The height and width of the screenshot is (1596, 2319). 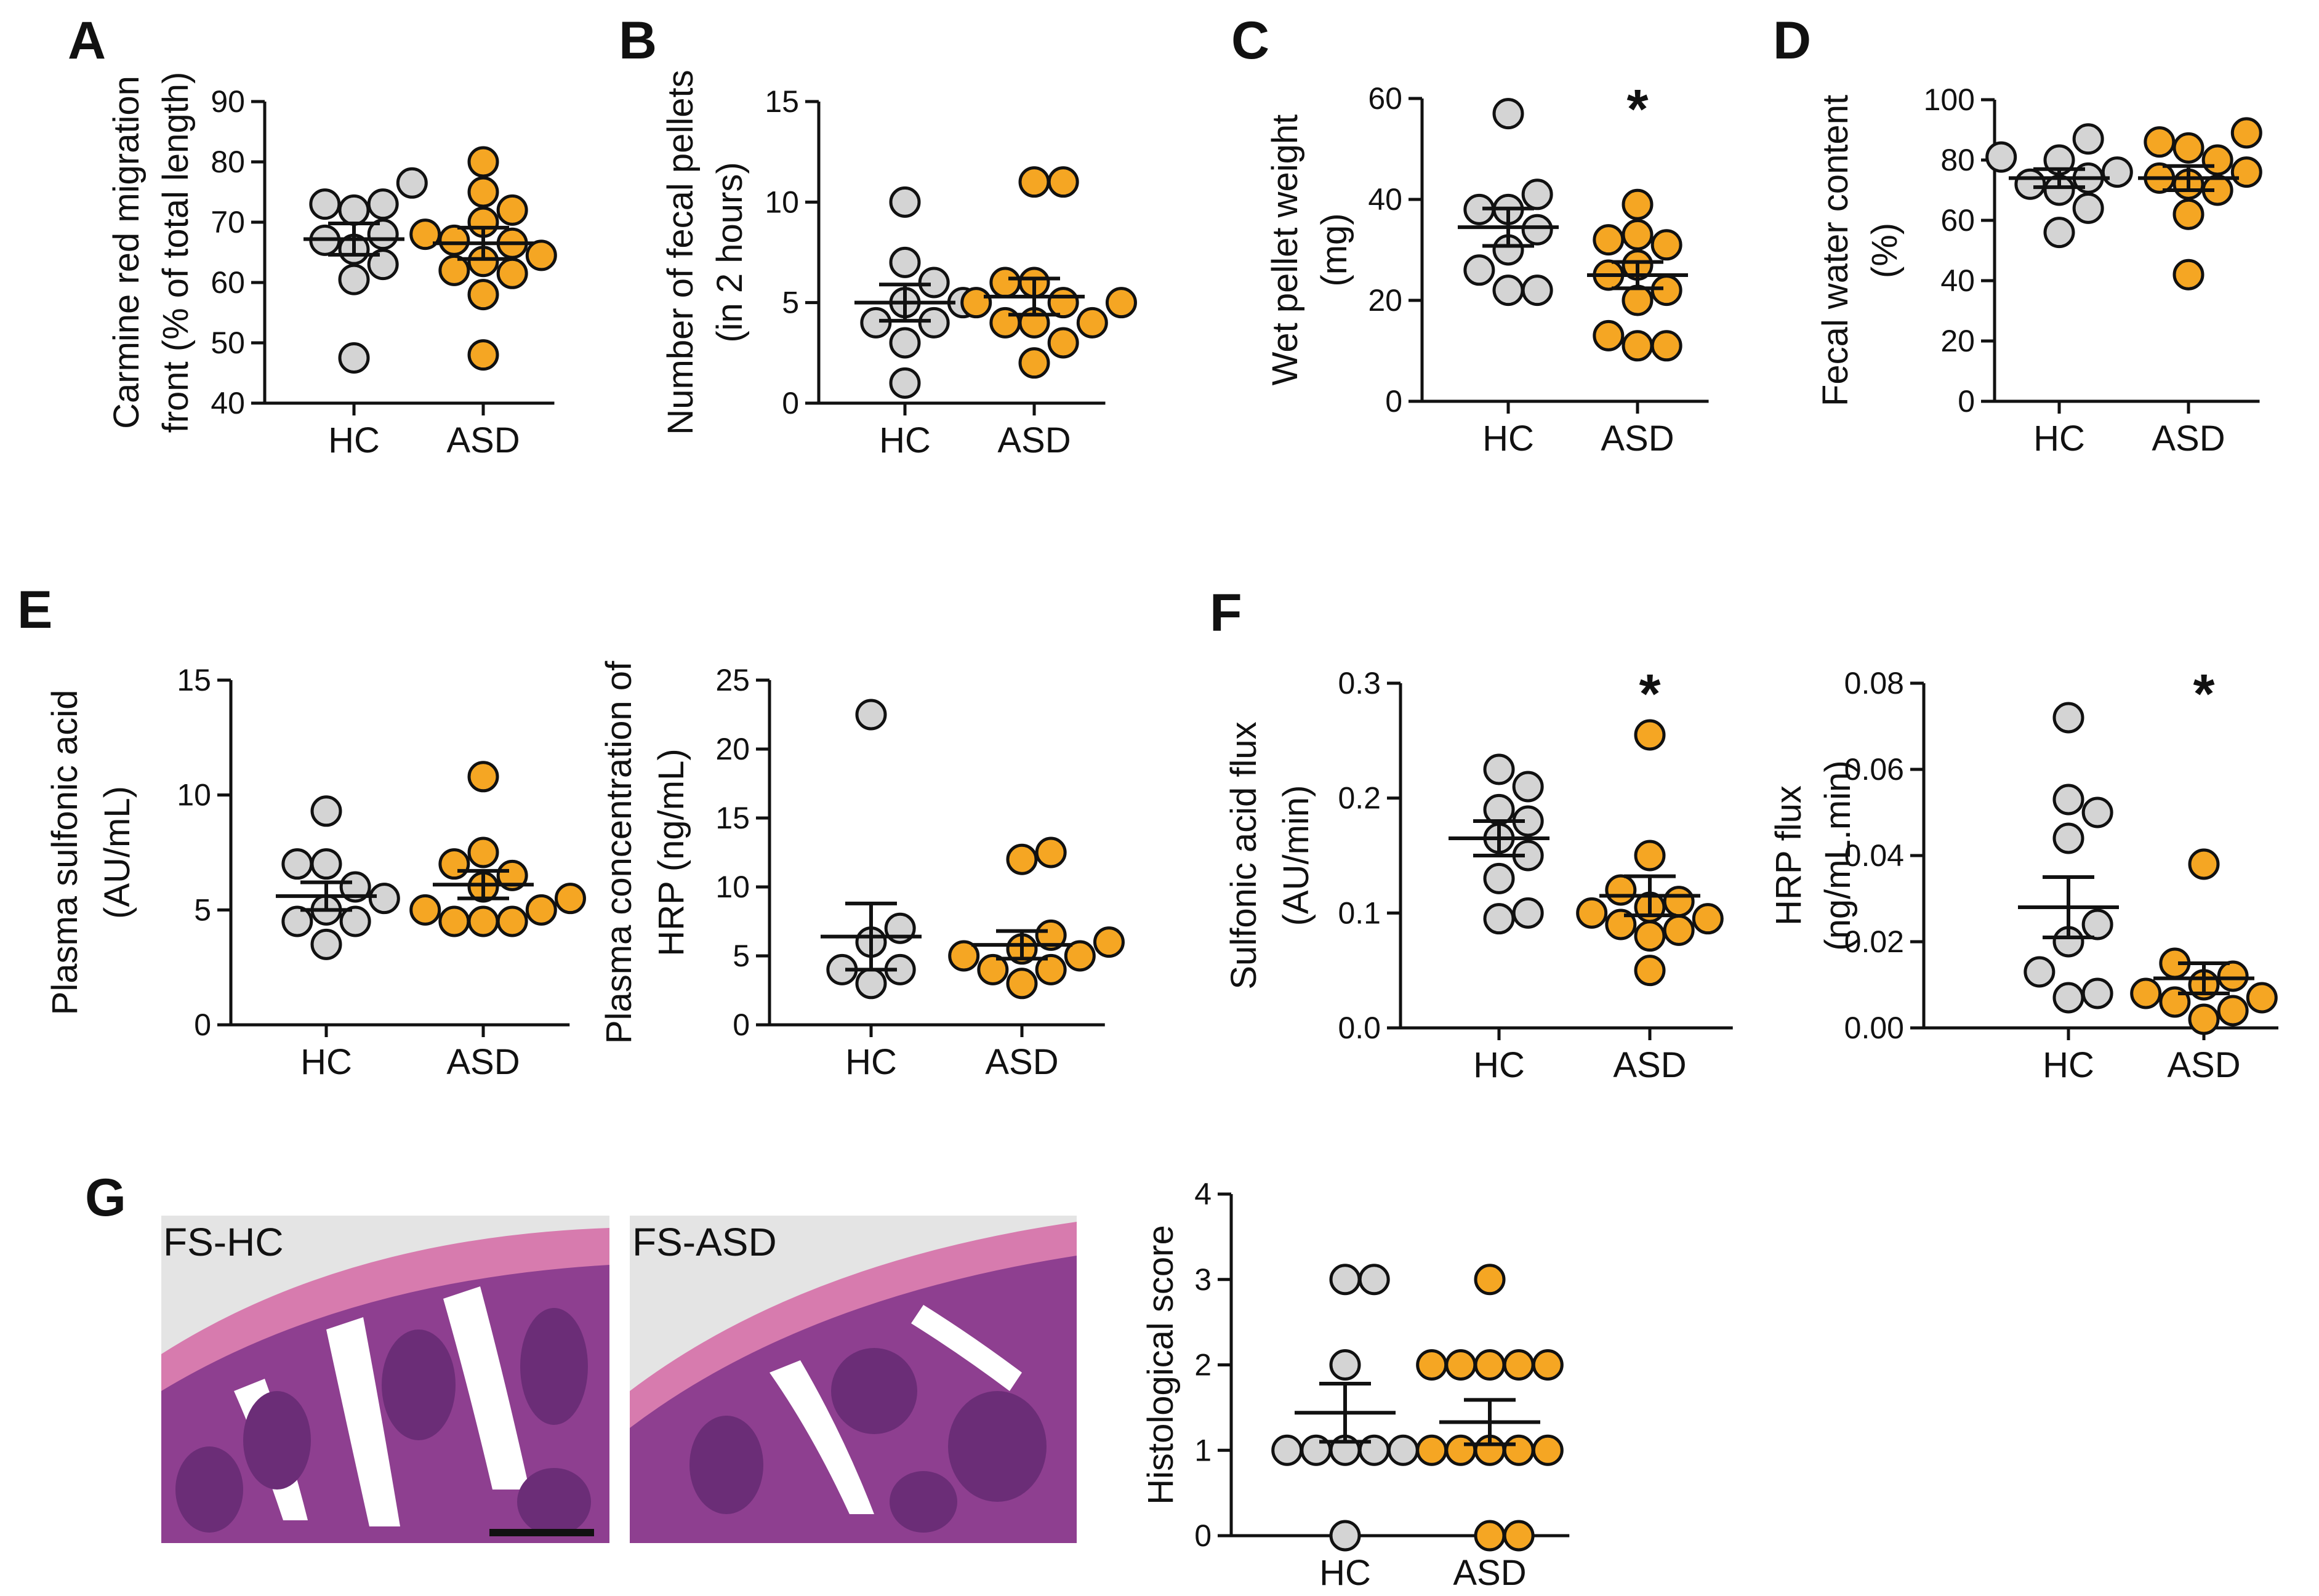 What do you see at coordinates (1359, 798) in the screenshot?
I see `y-tick-label: 0.2` at bounding box center [1359, 798].